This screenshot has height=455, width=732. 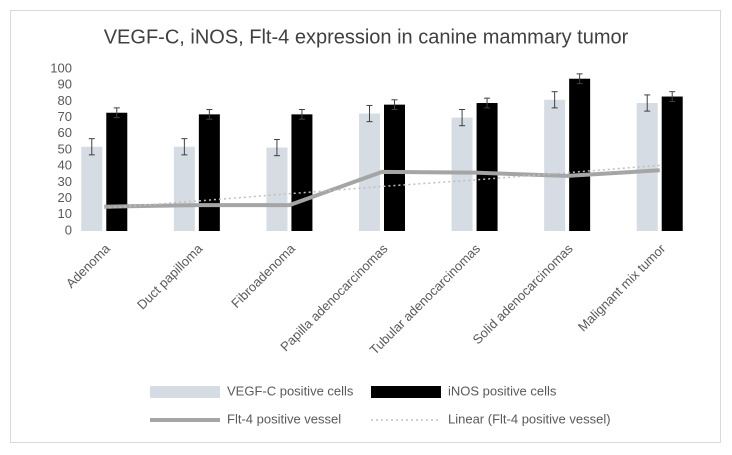 What do you see at coordinates (65, 165) in the screenshot?
I see `y-tick-label: 40` at bounding box center [65, 165].